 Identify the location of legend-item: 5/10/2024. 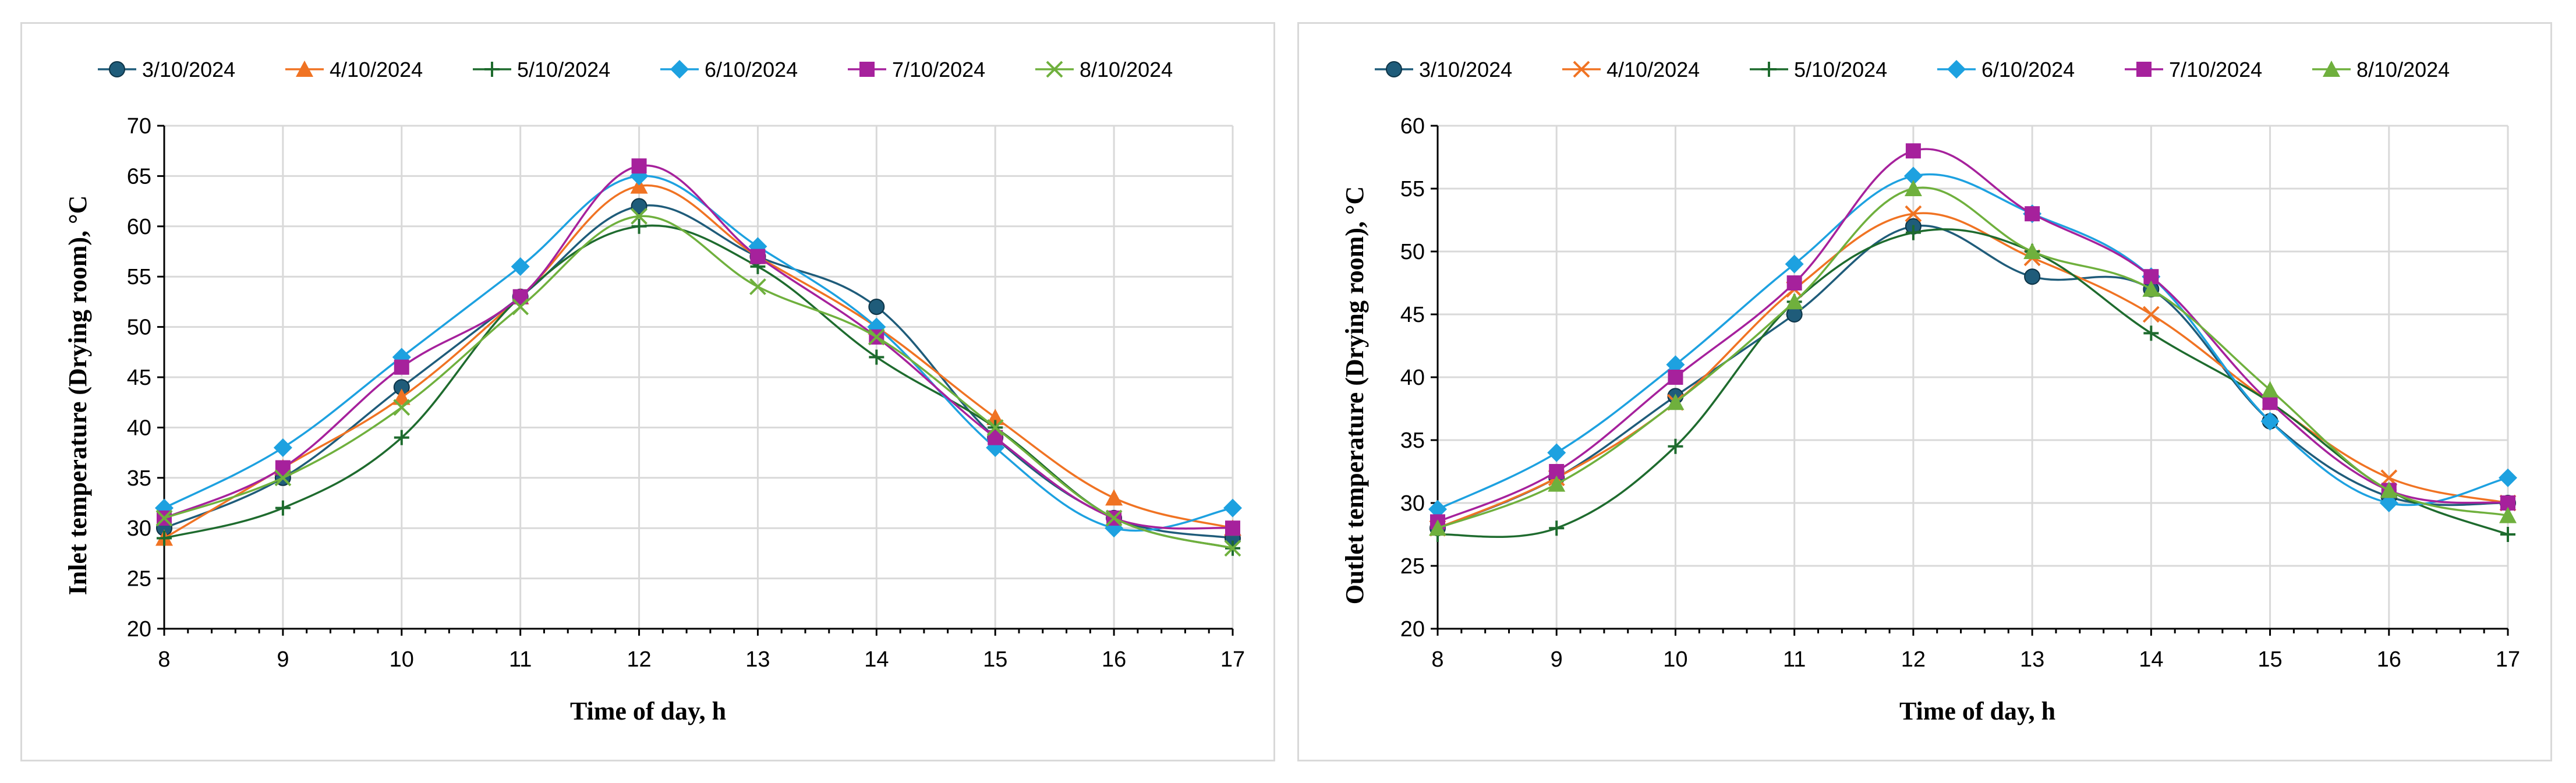
(541, 70).